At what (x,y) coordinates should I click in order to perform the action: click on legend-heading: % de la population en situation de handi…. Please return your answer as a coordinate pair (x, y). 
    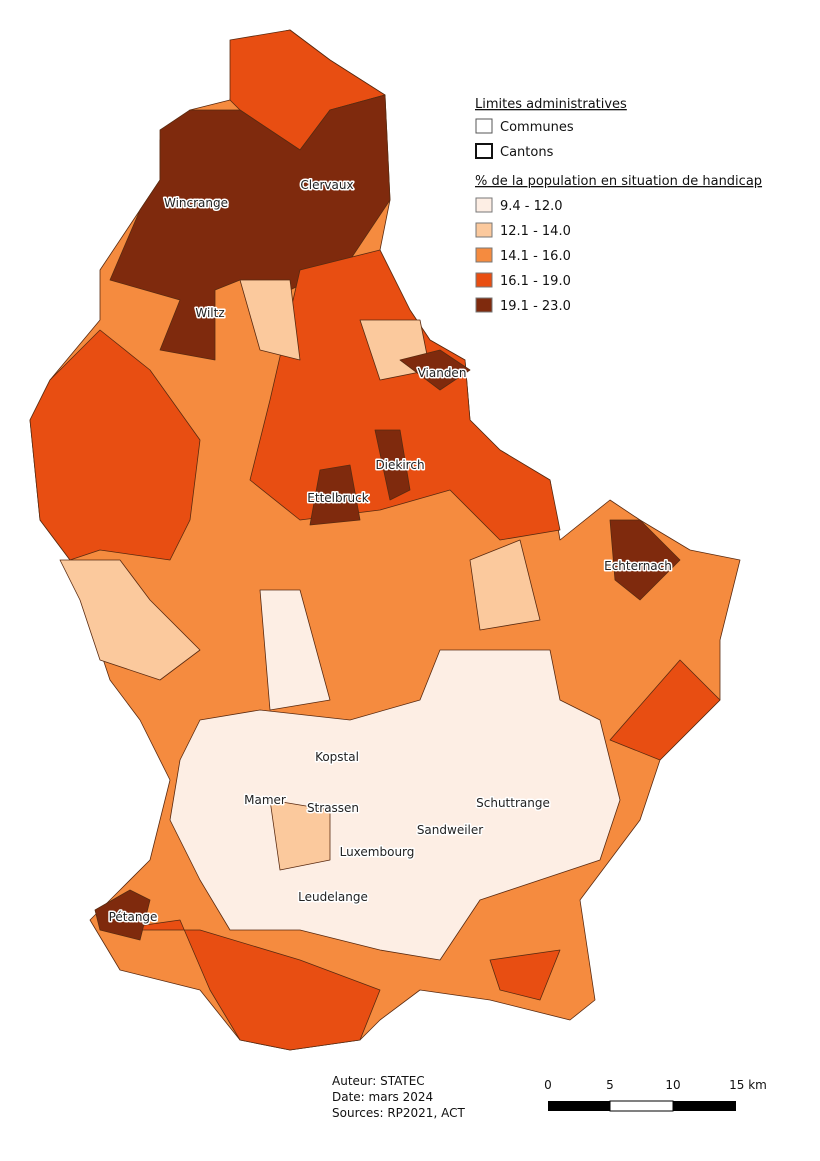
    Looking at the image, I should click on (618, 181).